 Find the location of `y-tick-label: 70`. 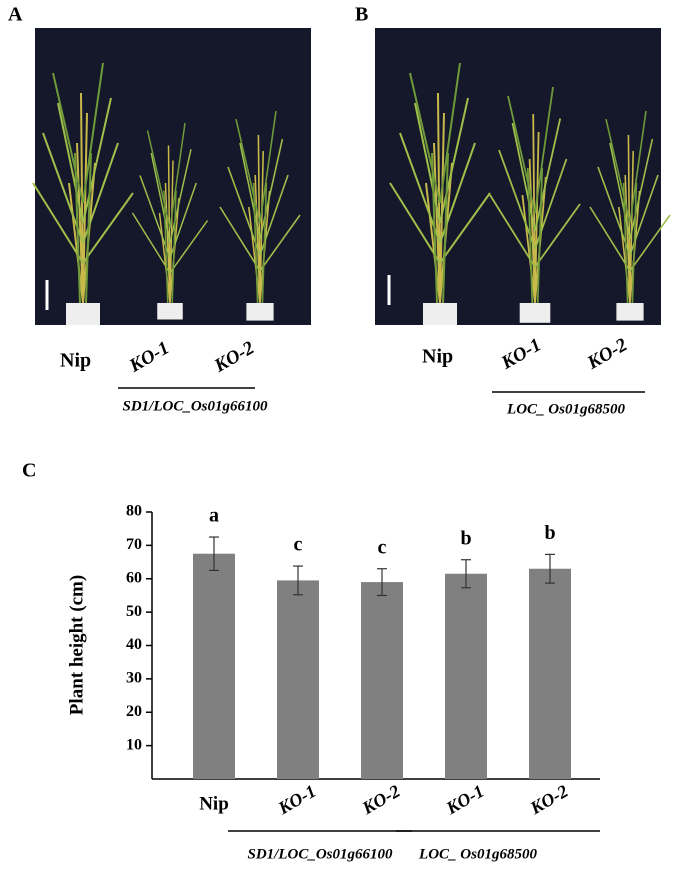

y-tick-label: 70 is located at coordinates (134, 544).